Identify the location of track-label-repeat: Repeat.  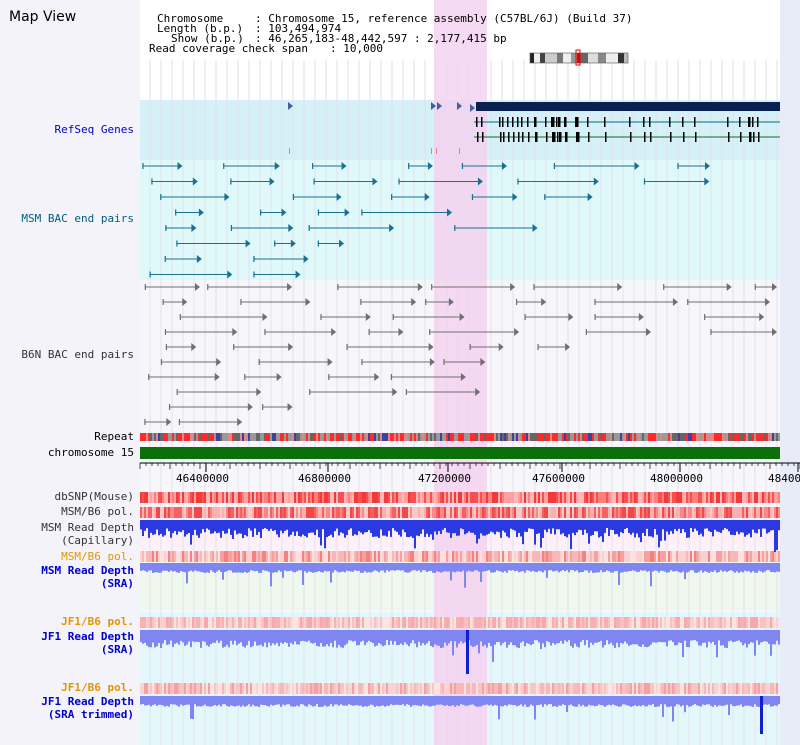
(114, 436).